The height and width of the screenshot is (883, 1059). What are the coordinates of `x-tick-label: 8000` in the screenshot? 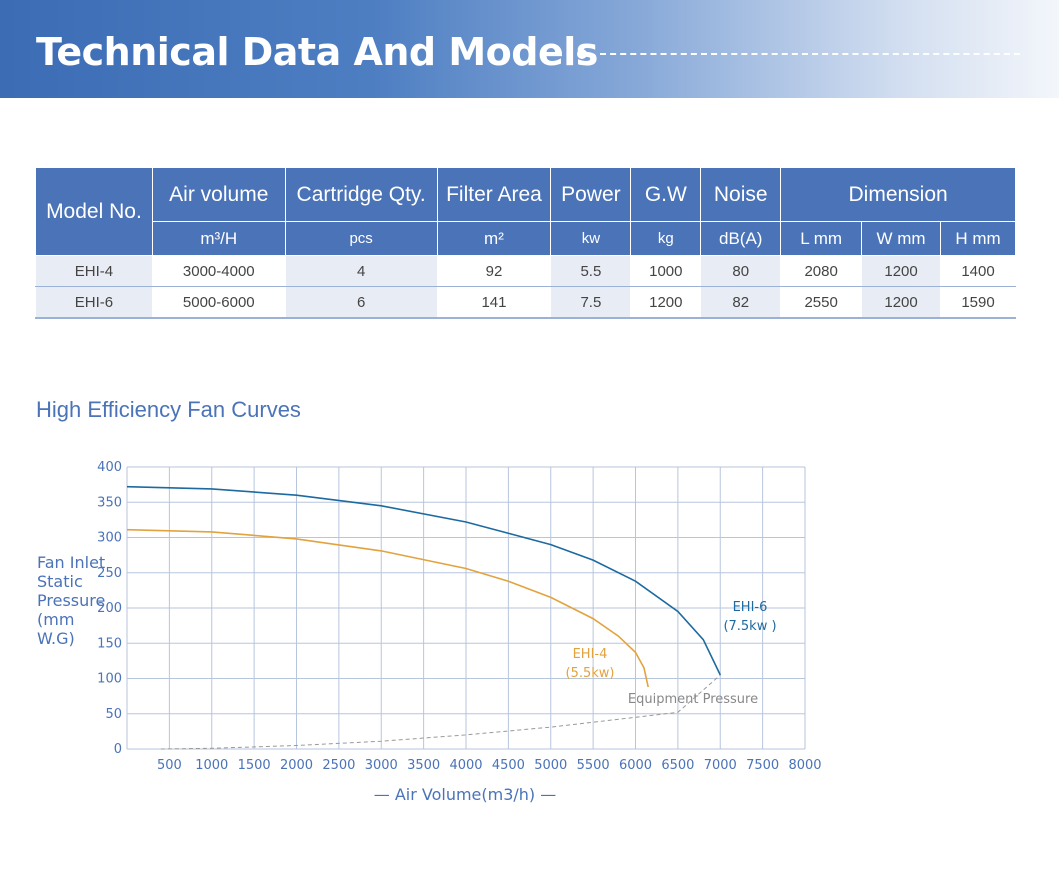 It's located at (804, 765).